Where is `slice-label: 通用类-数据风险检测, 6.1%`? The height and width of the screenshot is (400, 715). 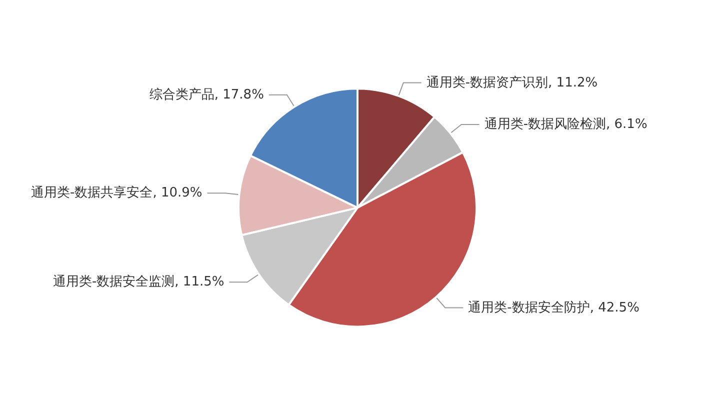 slice-label: 通用类-数据风险检测, 6.1% is located at coordinates (566, 124).